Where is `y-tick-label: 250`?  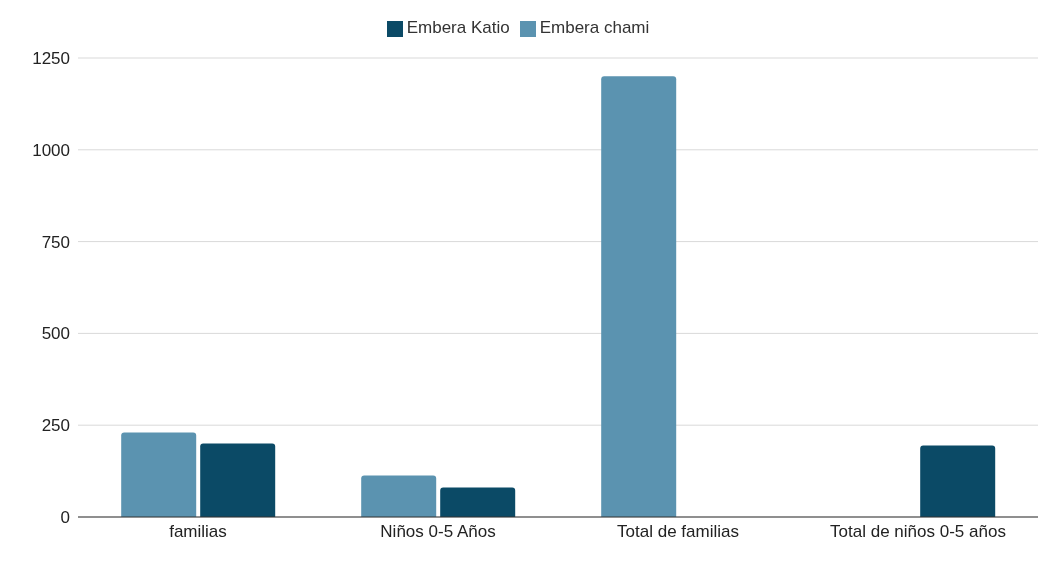 y-tick-label: 250 is located at coordinates (55, 426).